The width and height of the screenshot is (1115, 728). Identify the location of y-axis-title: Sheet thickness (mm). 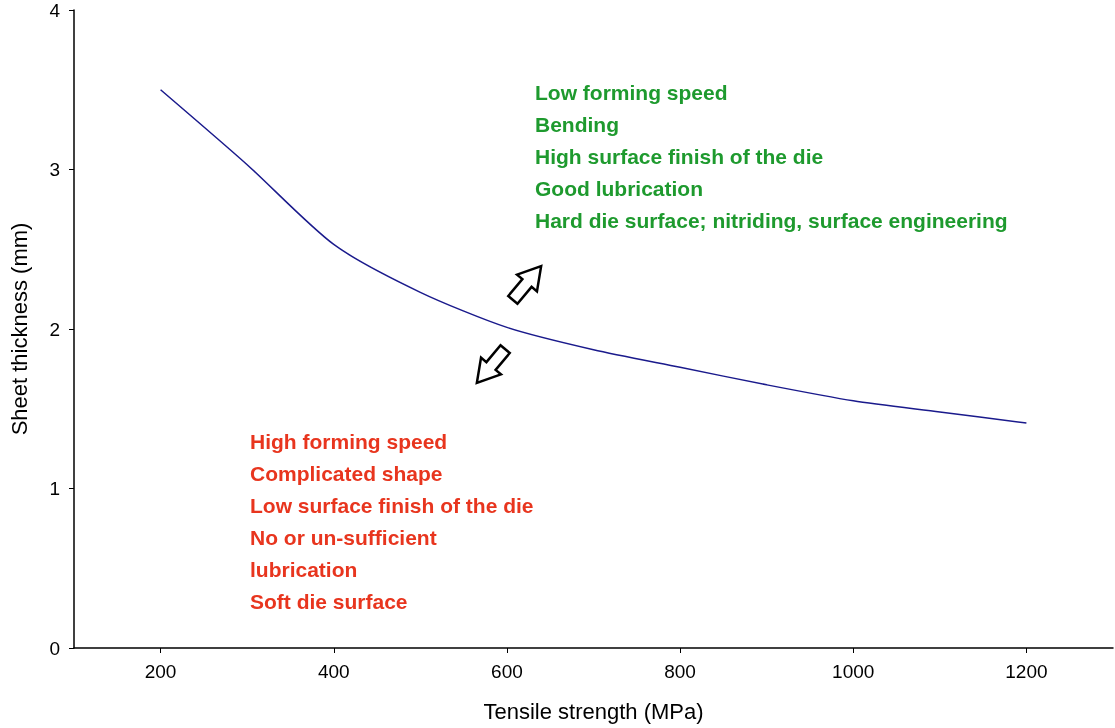
(19, 329).